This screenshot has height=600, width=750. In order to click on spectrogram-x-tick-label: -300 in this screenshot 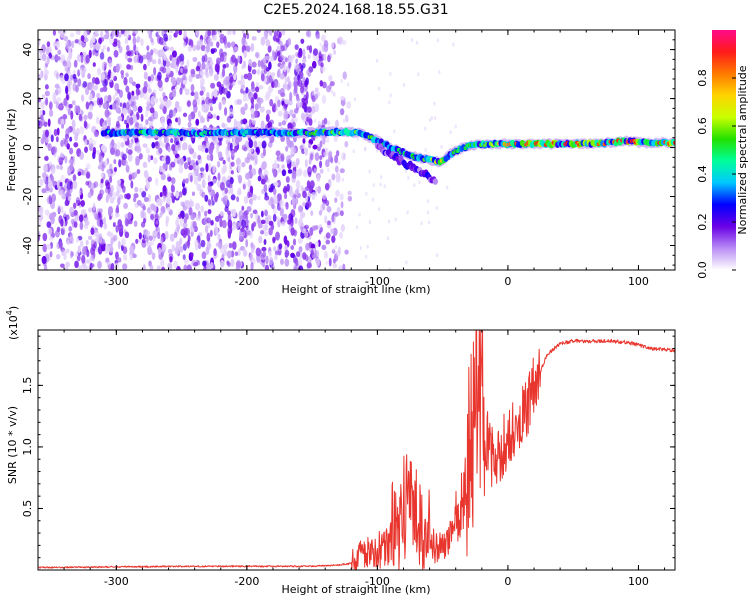, I will do `click(116, 281)`.